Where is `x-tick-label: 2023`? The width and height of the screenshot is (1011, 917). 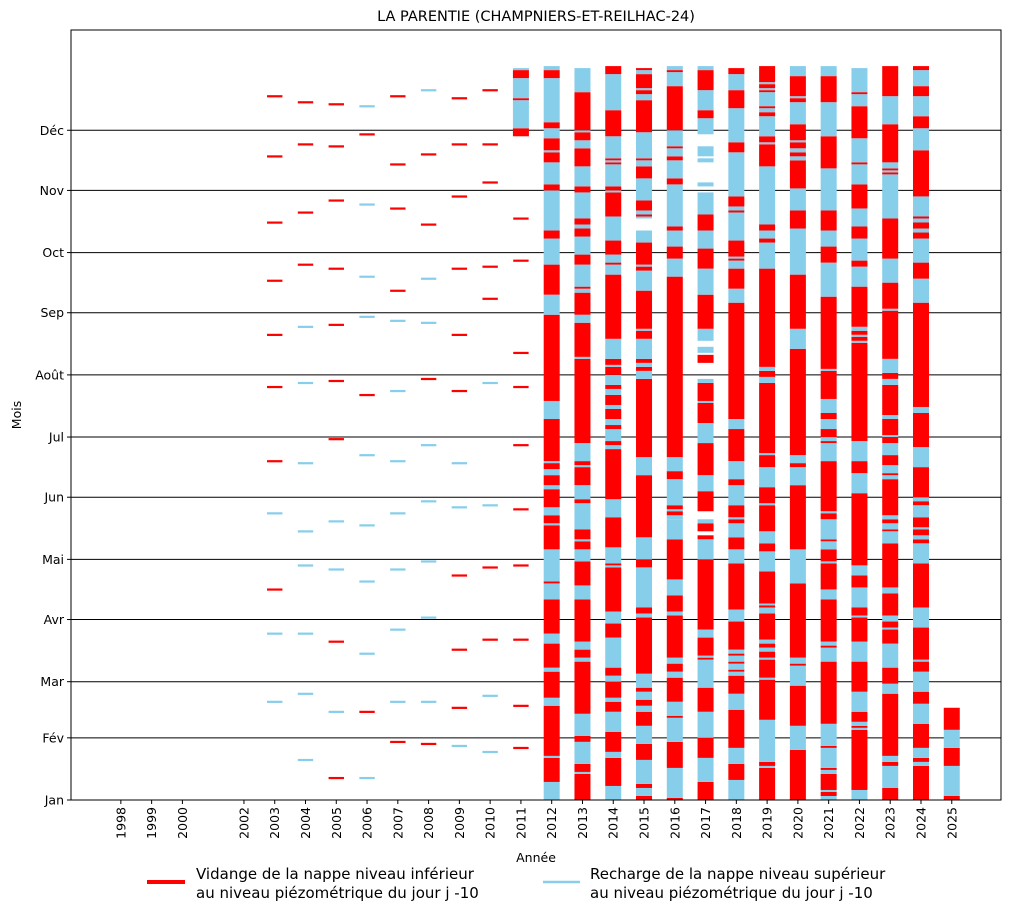 x-tick-label: 2023 is located at coordinates (890, 823).